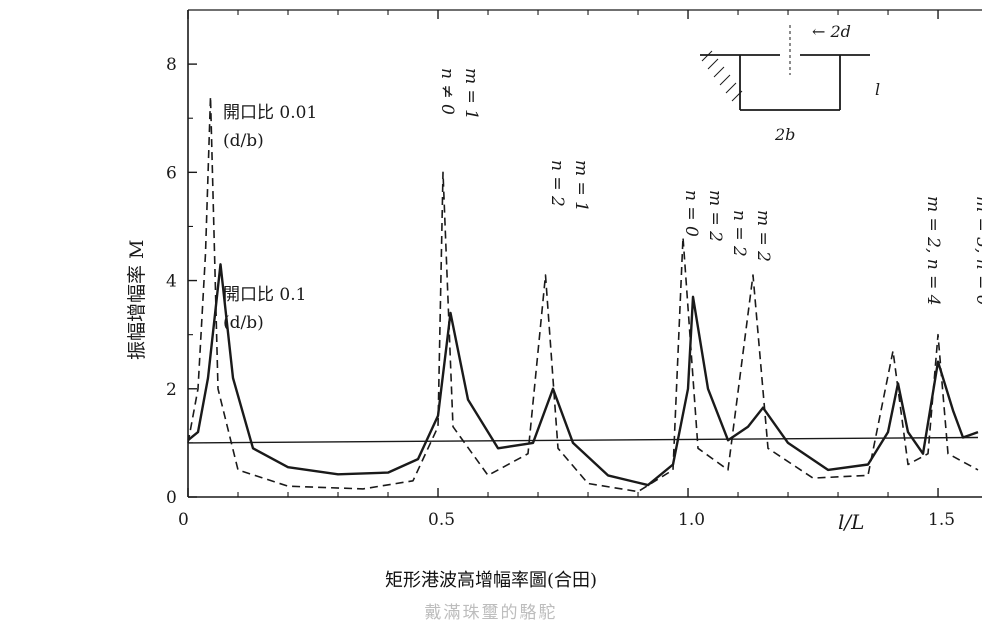 This screenshot has width=982, height=628. I want to click on annotation-mode-m1-n2-sub: n = 2, so click(557, 183).